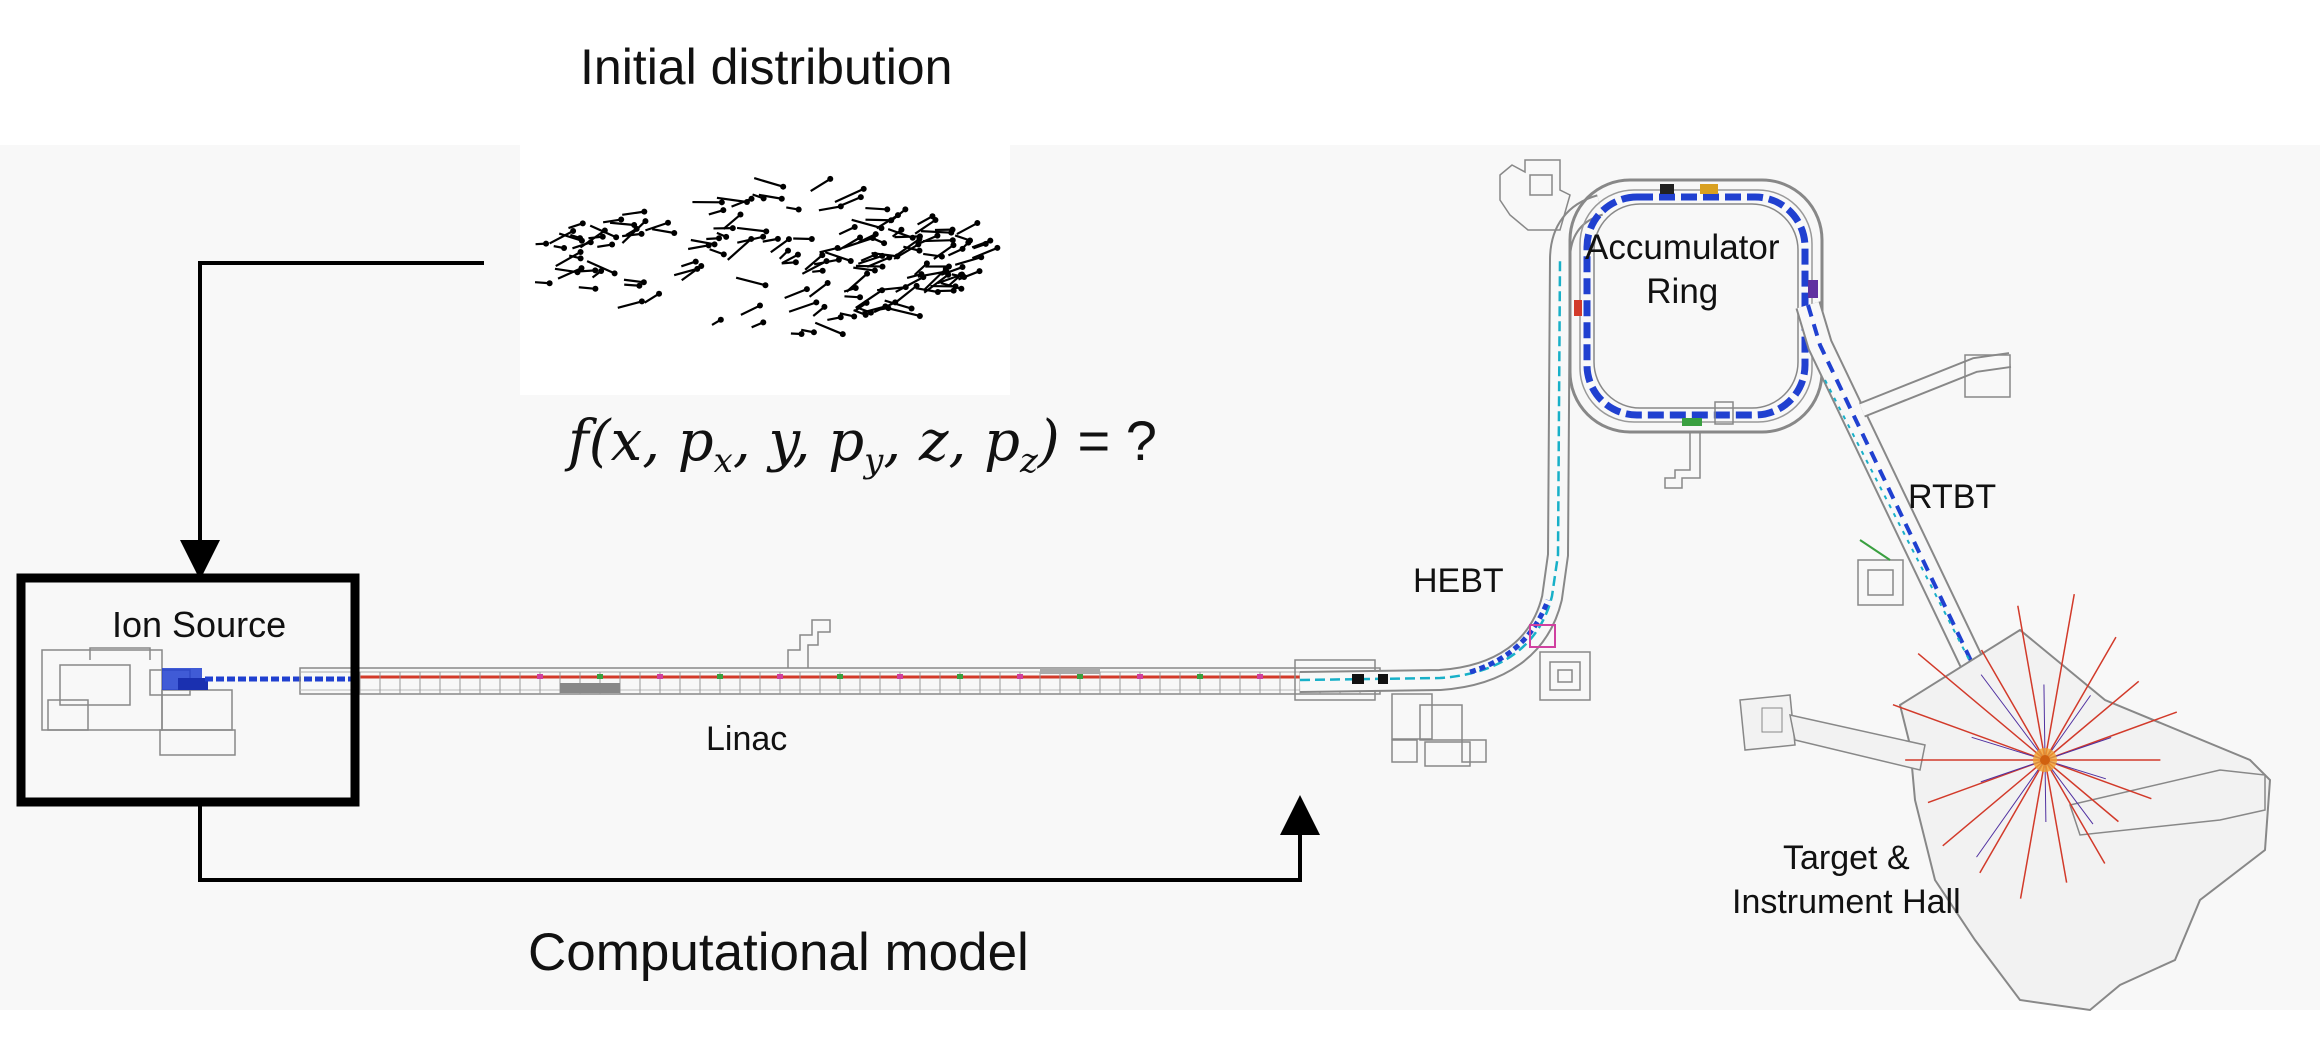 Image resolution: width=2320 pixels, height=1064 pixels. What do you see at coordinates (1846, 880) in the screenshot?
I see `target-hall-label: Target & Instrument Hall` at bounding box center [1846, 880].